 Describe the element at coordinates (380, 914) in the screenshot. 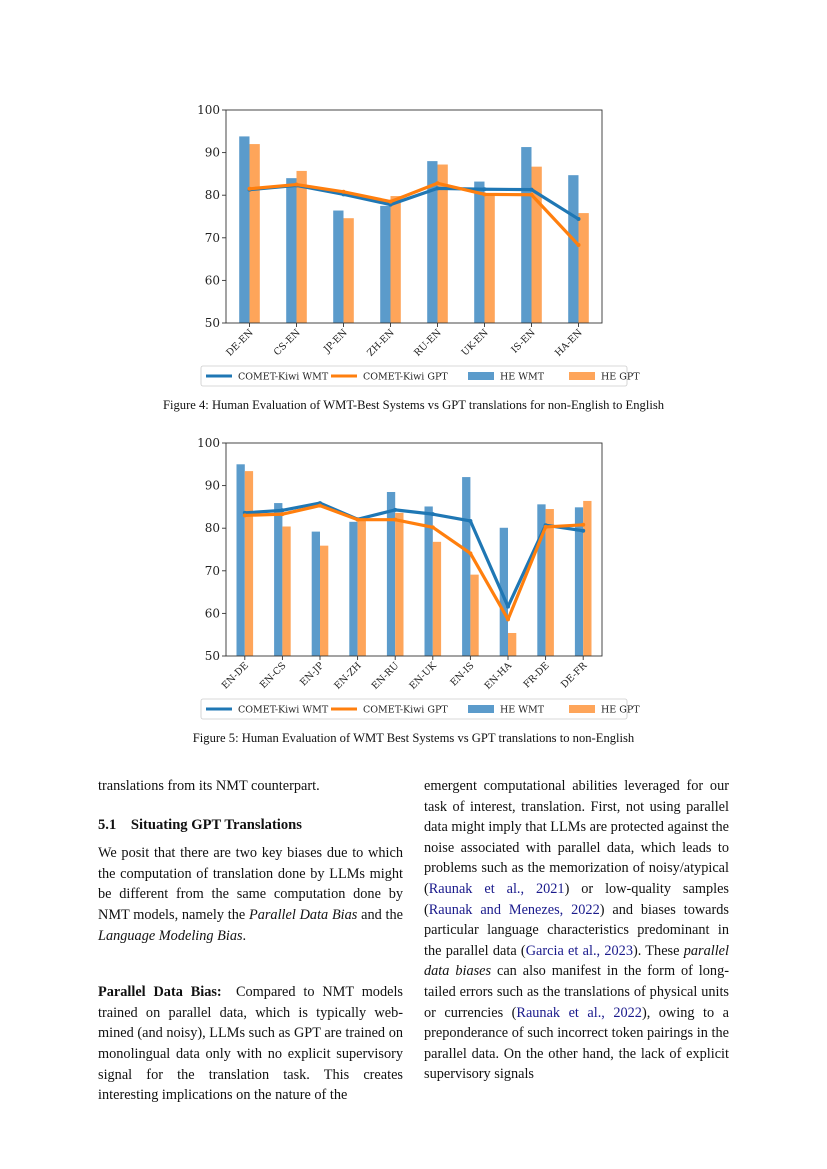

I see `text-run: and the` at that location.